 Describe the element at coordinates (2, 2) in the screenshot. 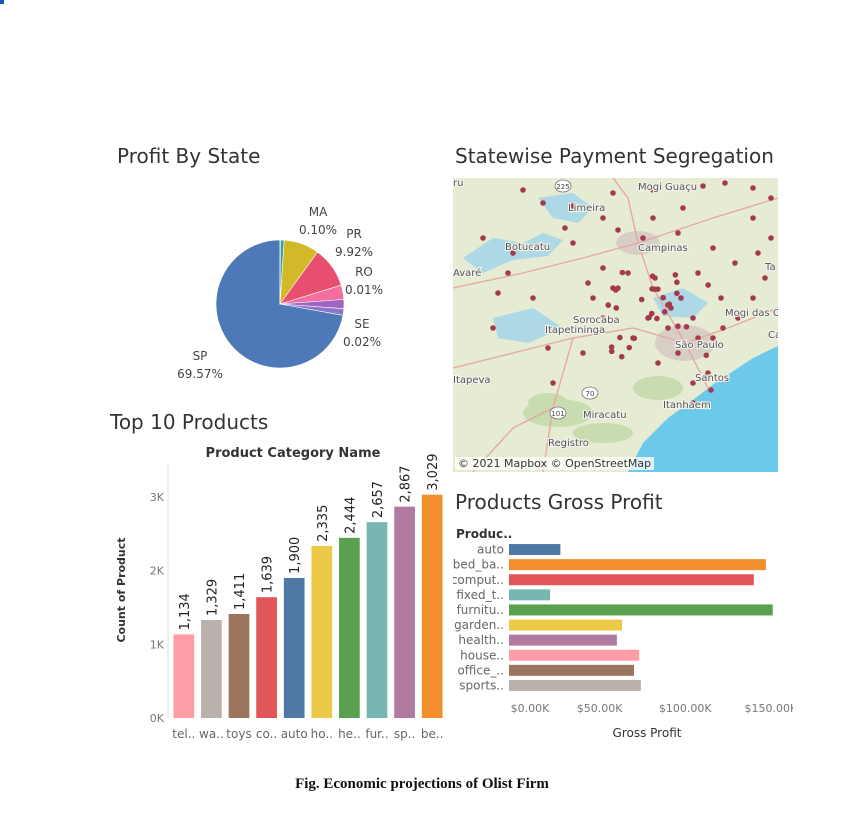

I see `corner-marker` at that location.